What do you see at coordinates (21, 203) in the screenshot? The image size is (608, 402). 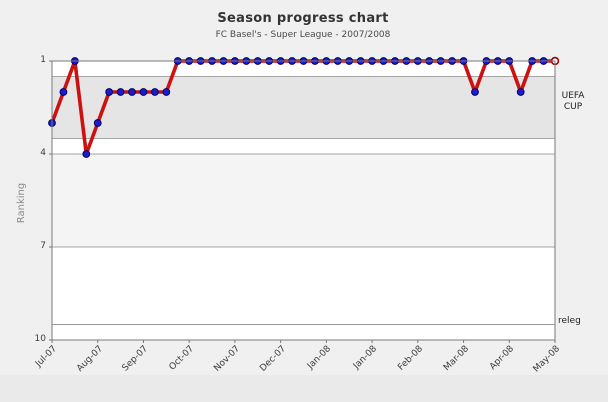 I see `y-axis-title: Ranking` at bounding box center [21, 203].